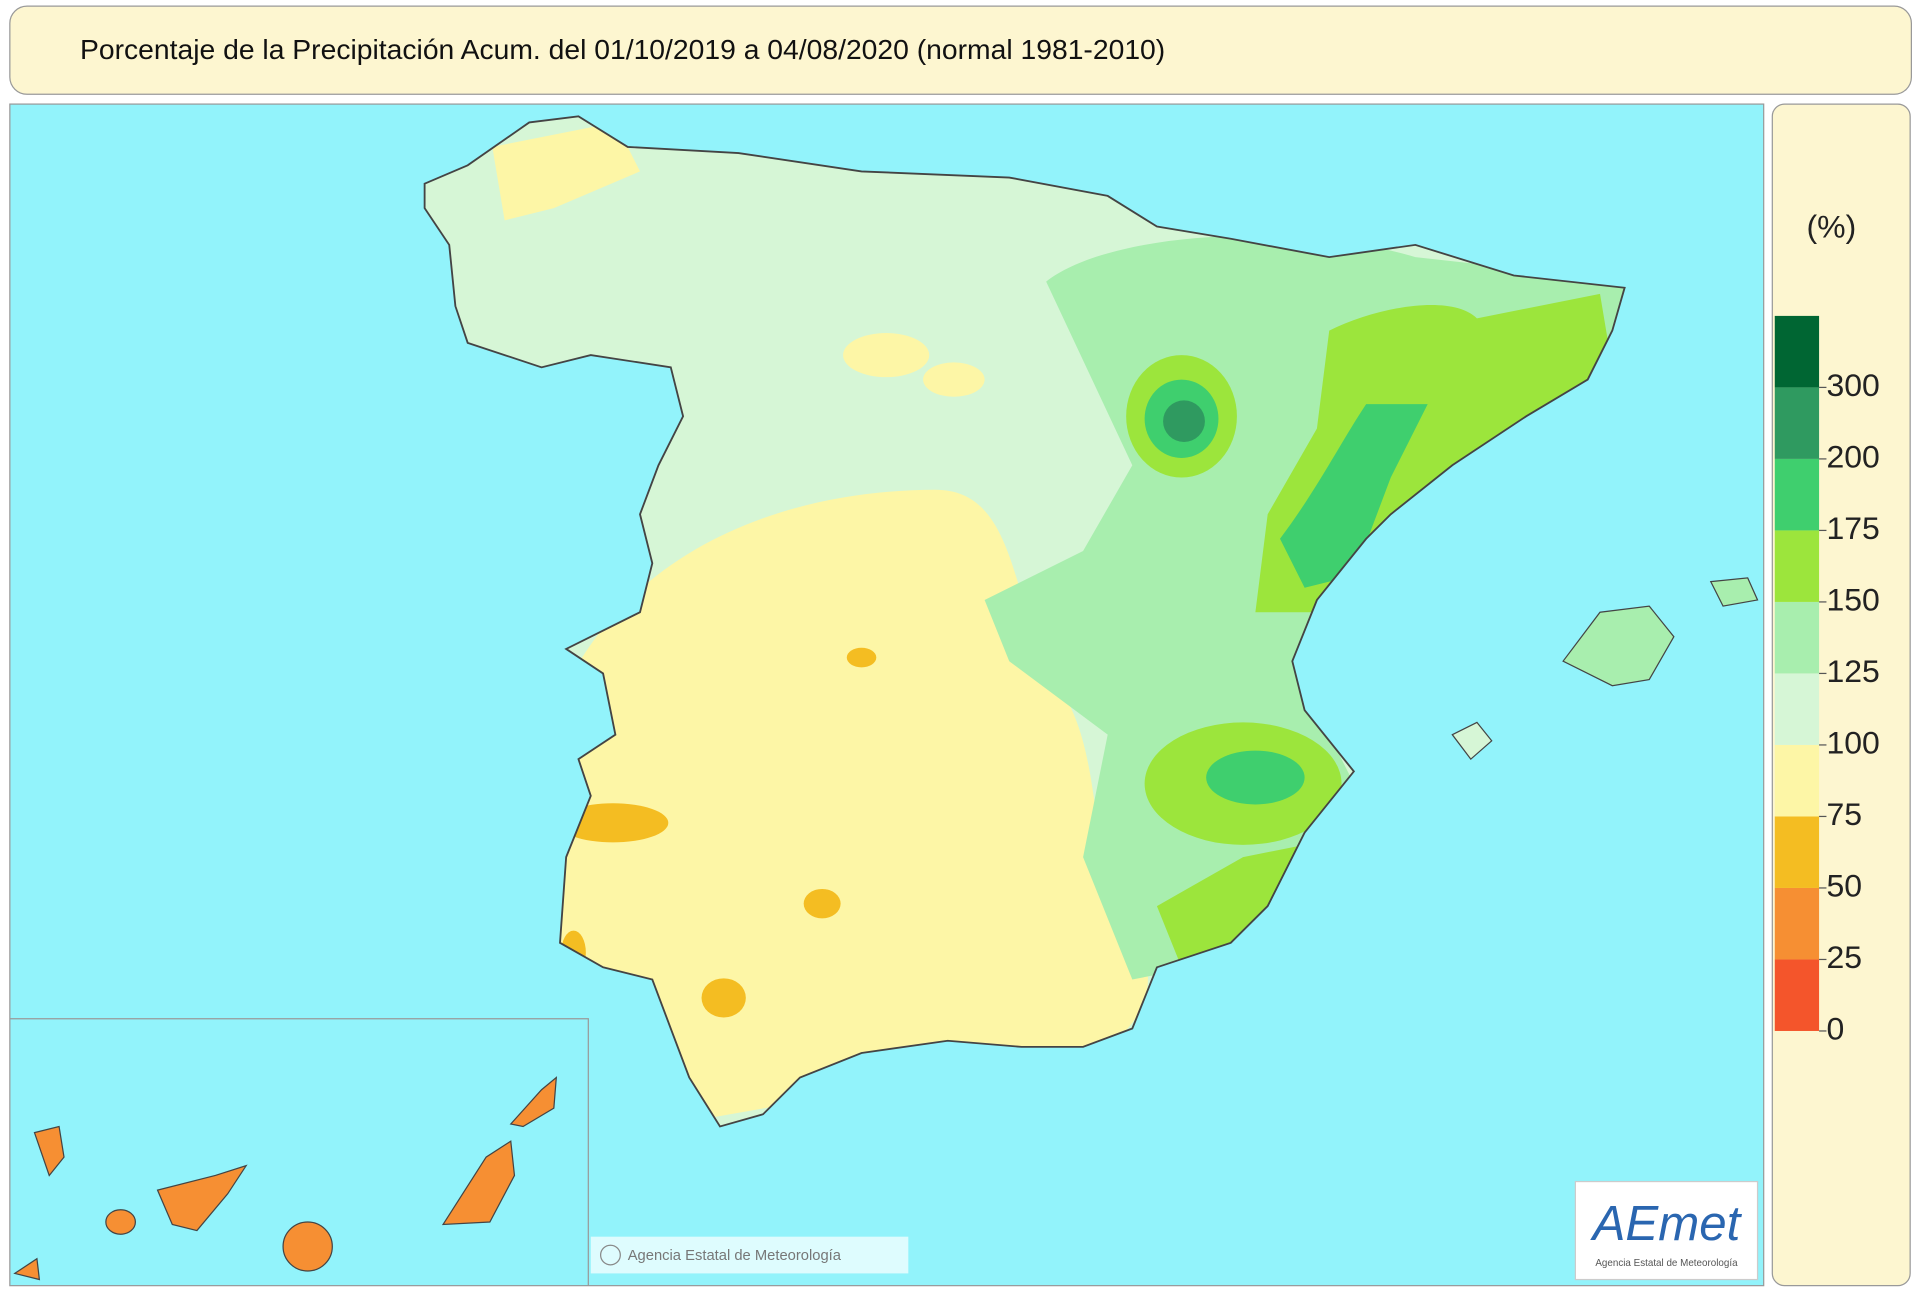 The height and width of the screenshot is (1293, 1920). Describe the element at coordinates (1852, 385) in the screenshot. I see `legend-tick-label: 300` at that location.